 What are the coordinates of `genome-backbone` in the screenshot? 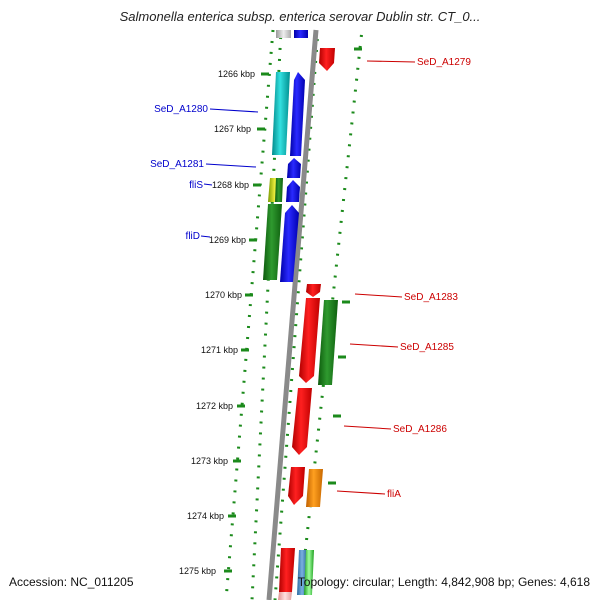 It's located at (292, 314).